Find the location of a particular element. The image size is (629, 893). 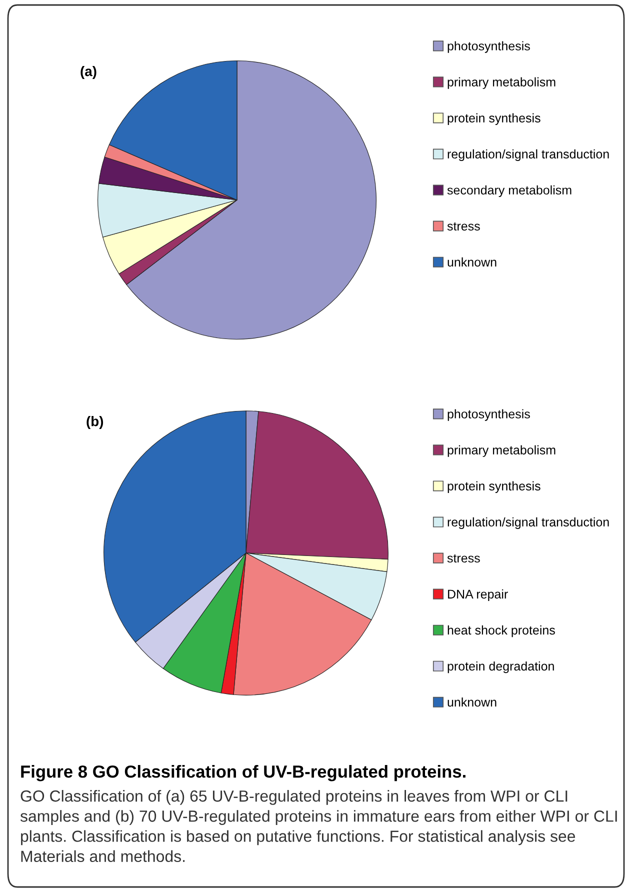

text: (a) is located at coordinates (88, 72).